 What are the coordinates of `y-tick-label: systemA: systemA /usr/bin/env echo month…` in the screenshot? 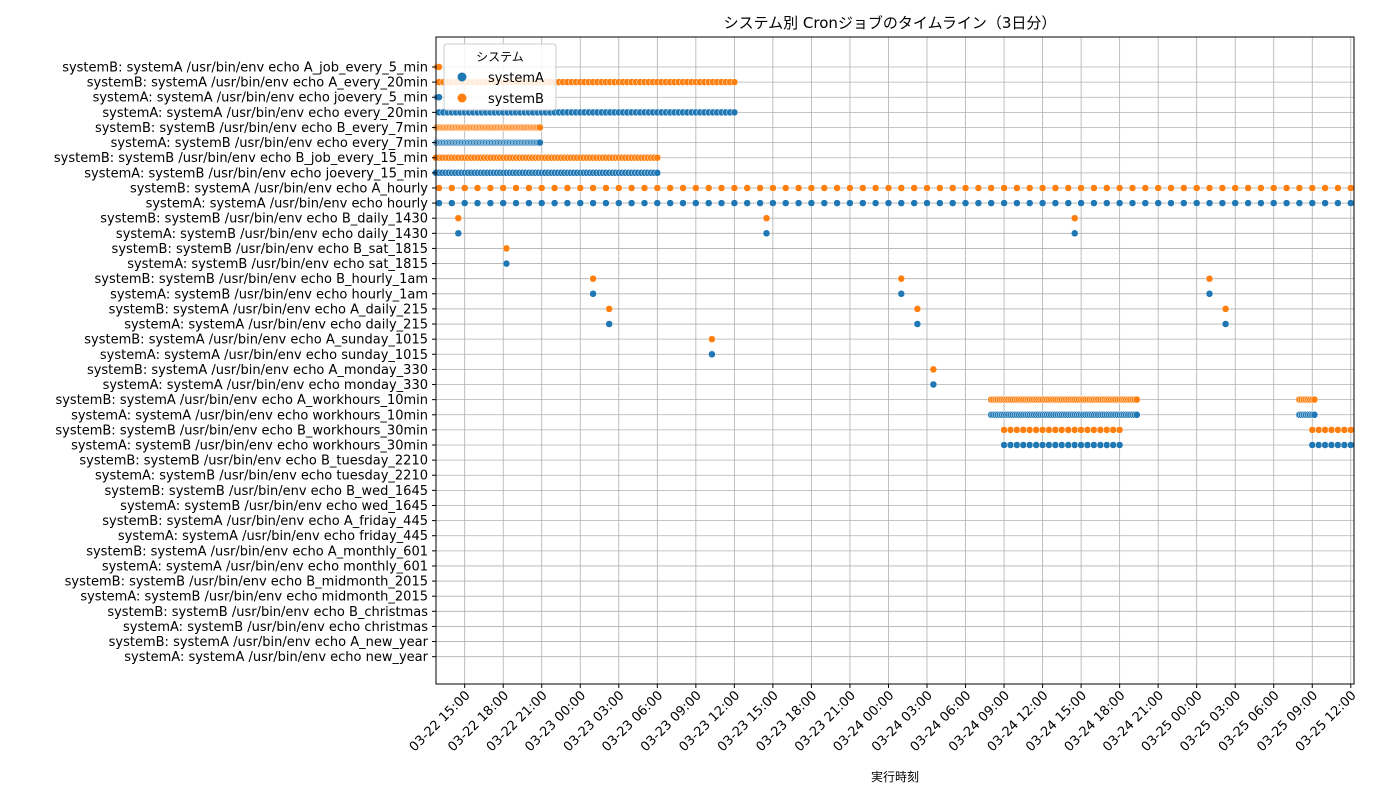 It's located at (265, 566).